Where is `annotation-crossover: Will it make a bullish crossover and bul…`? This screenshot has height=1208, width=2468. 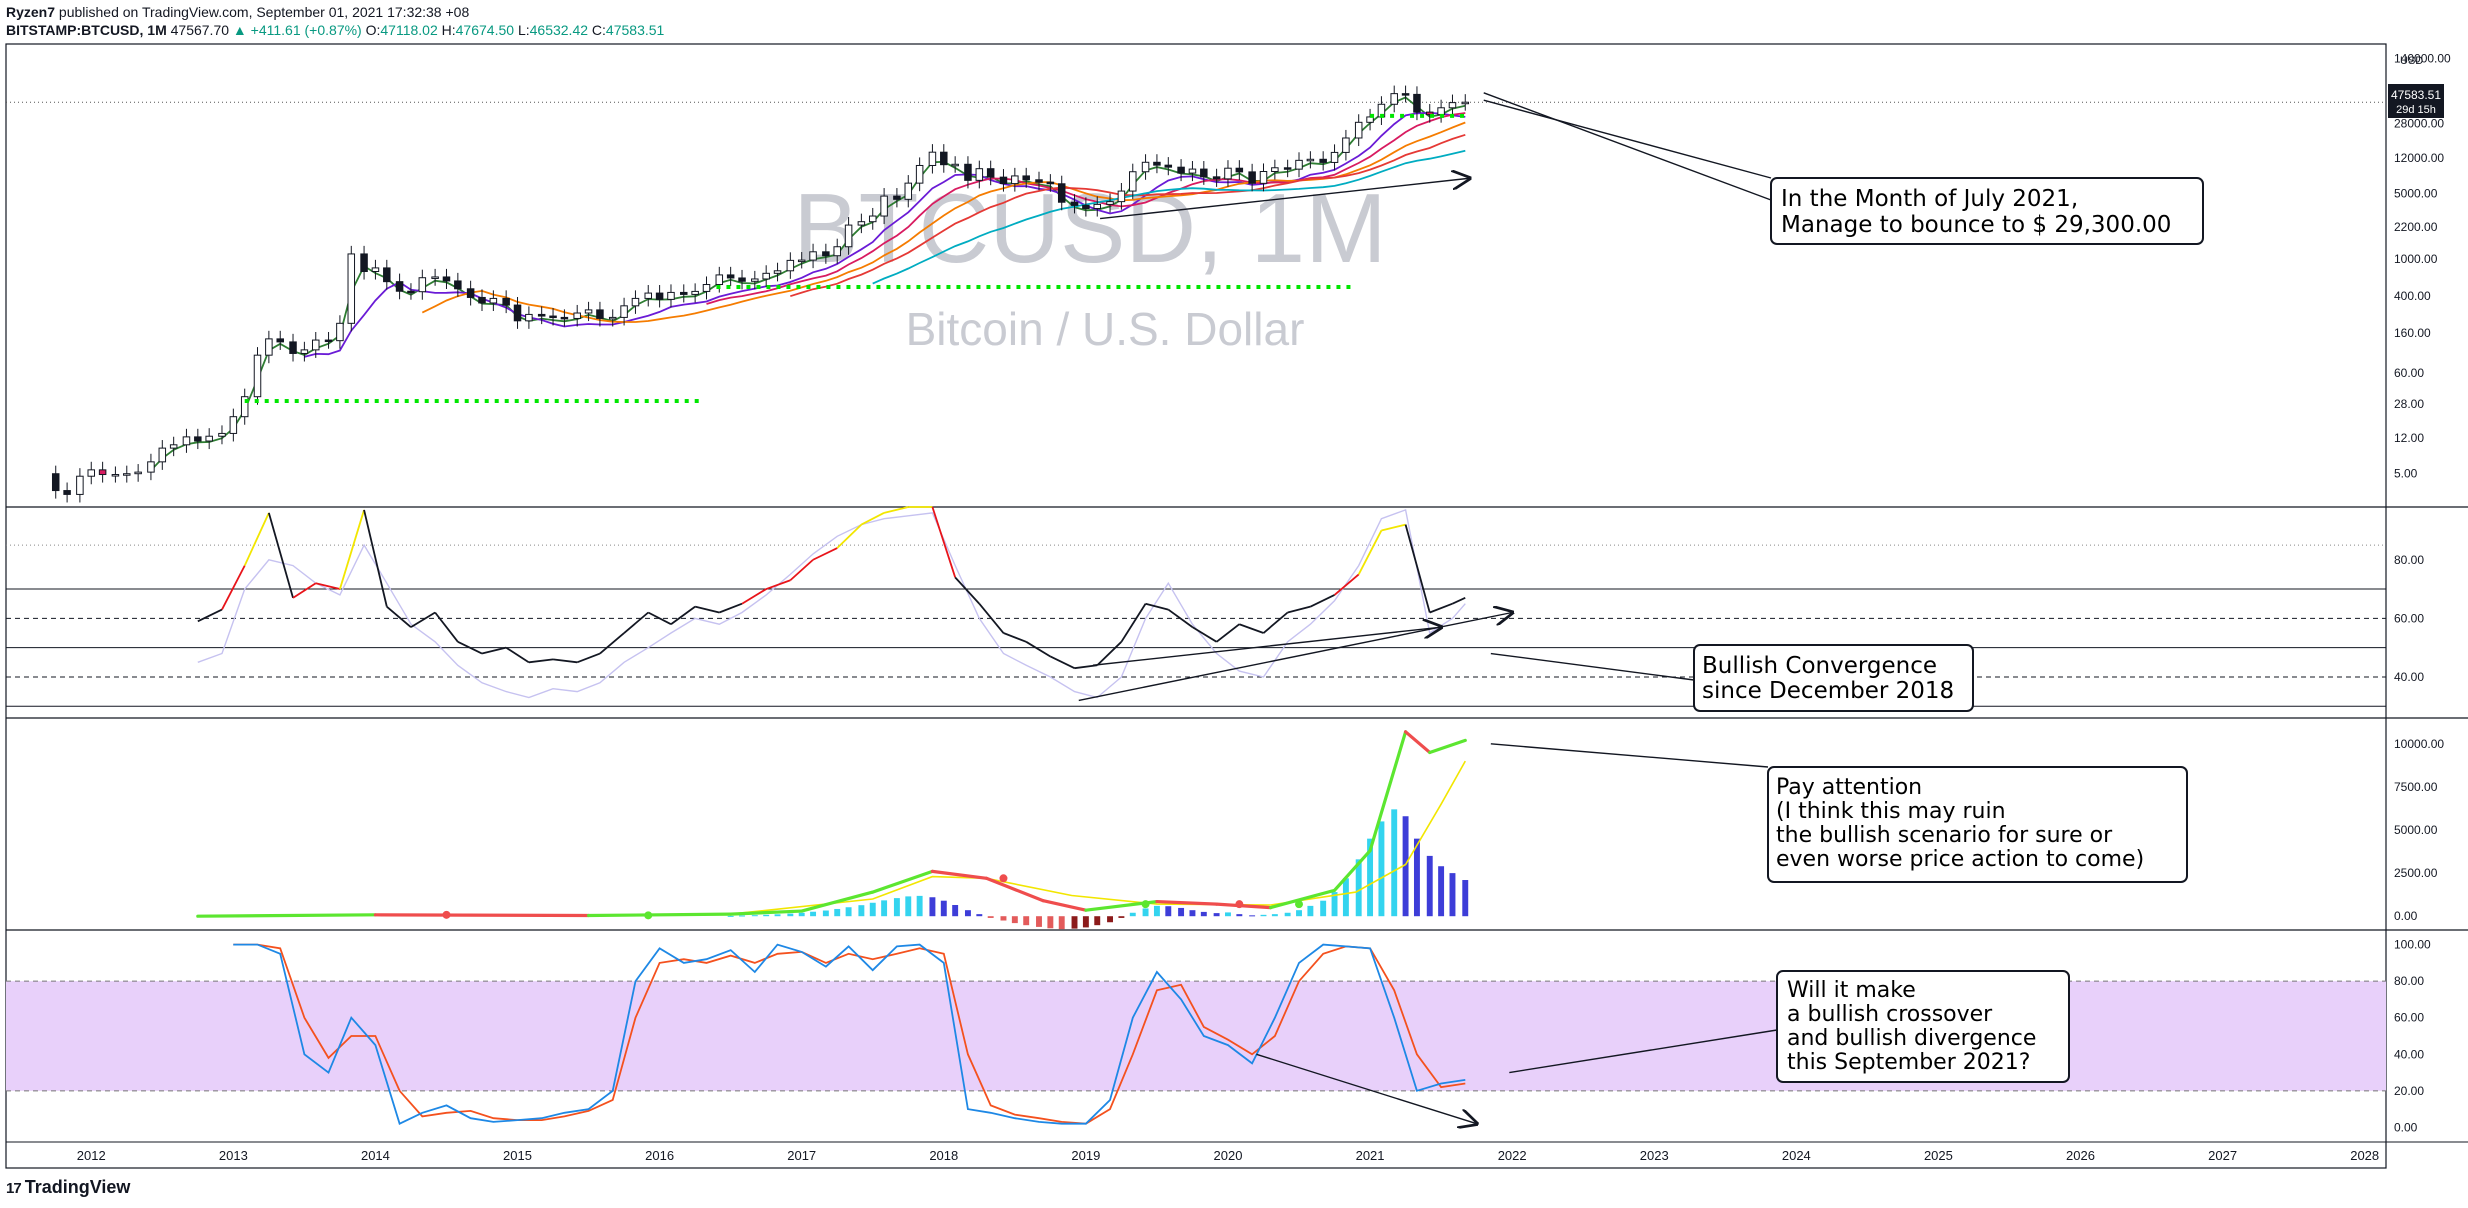
annotation-crossover: Will it make a bullish crossover and bul… is located at coordinates (1923, 1026).